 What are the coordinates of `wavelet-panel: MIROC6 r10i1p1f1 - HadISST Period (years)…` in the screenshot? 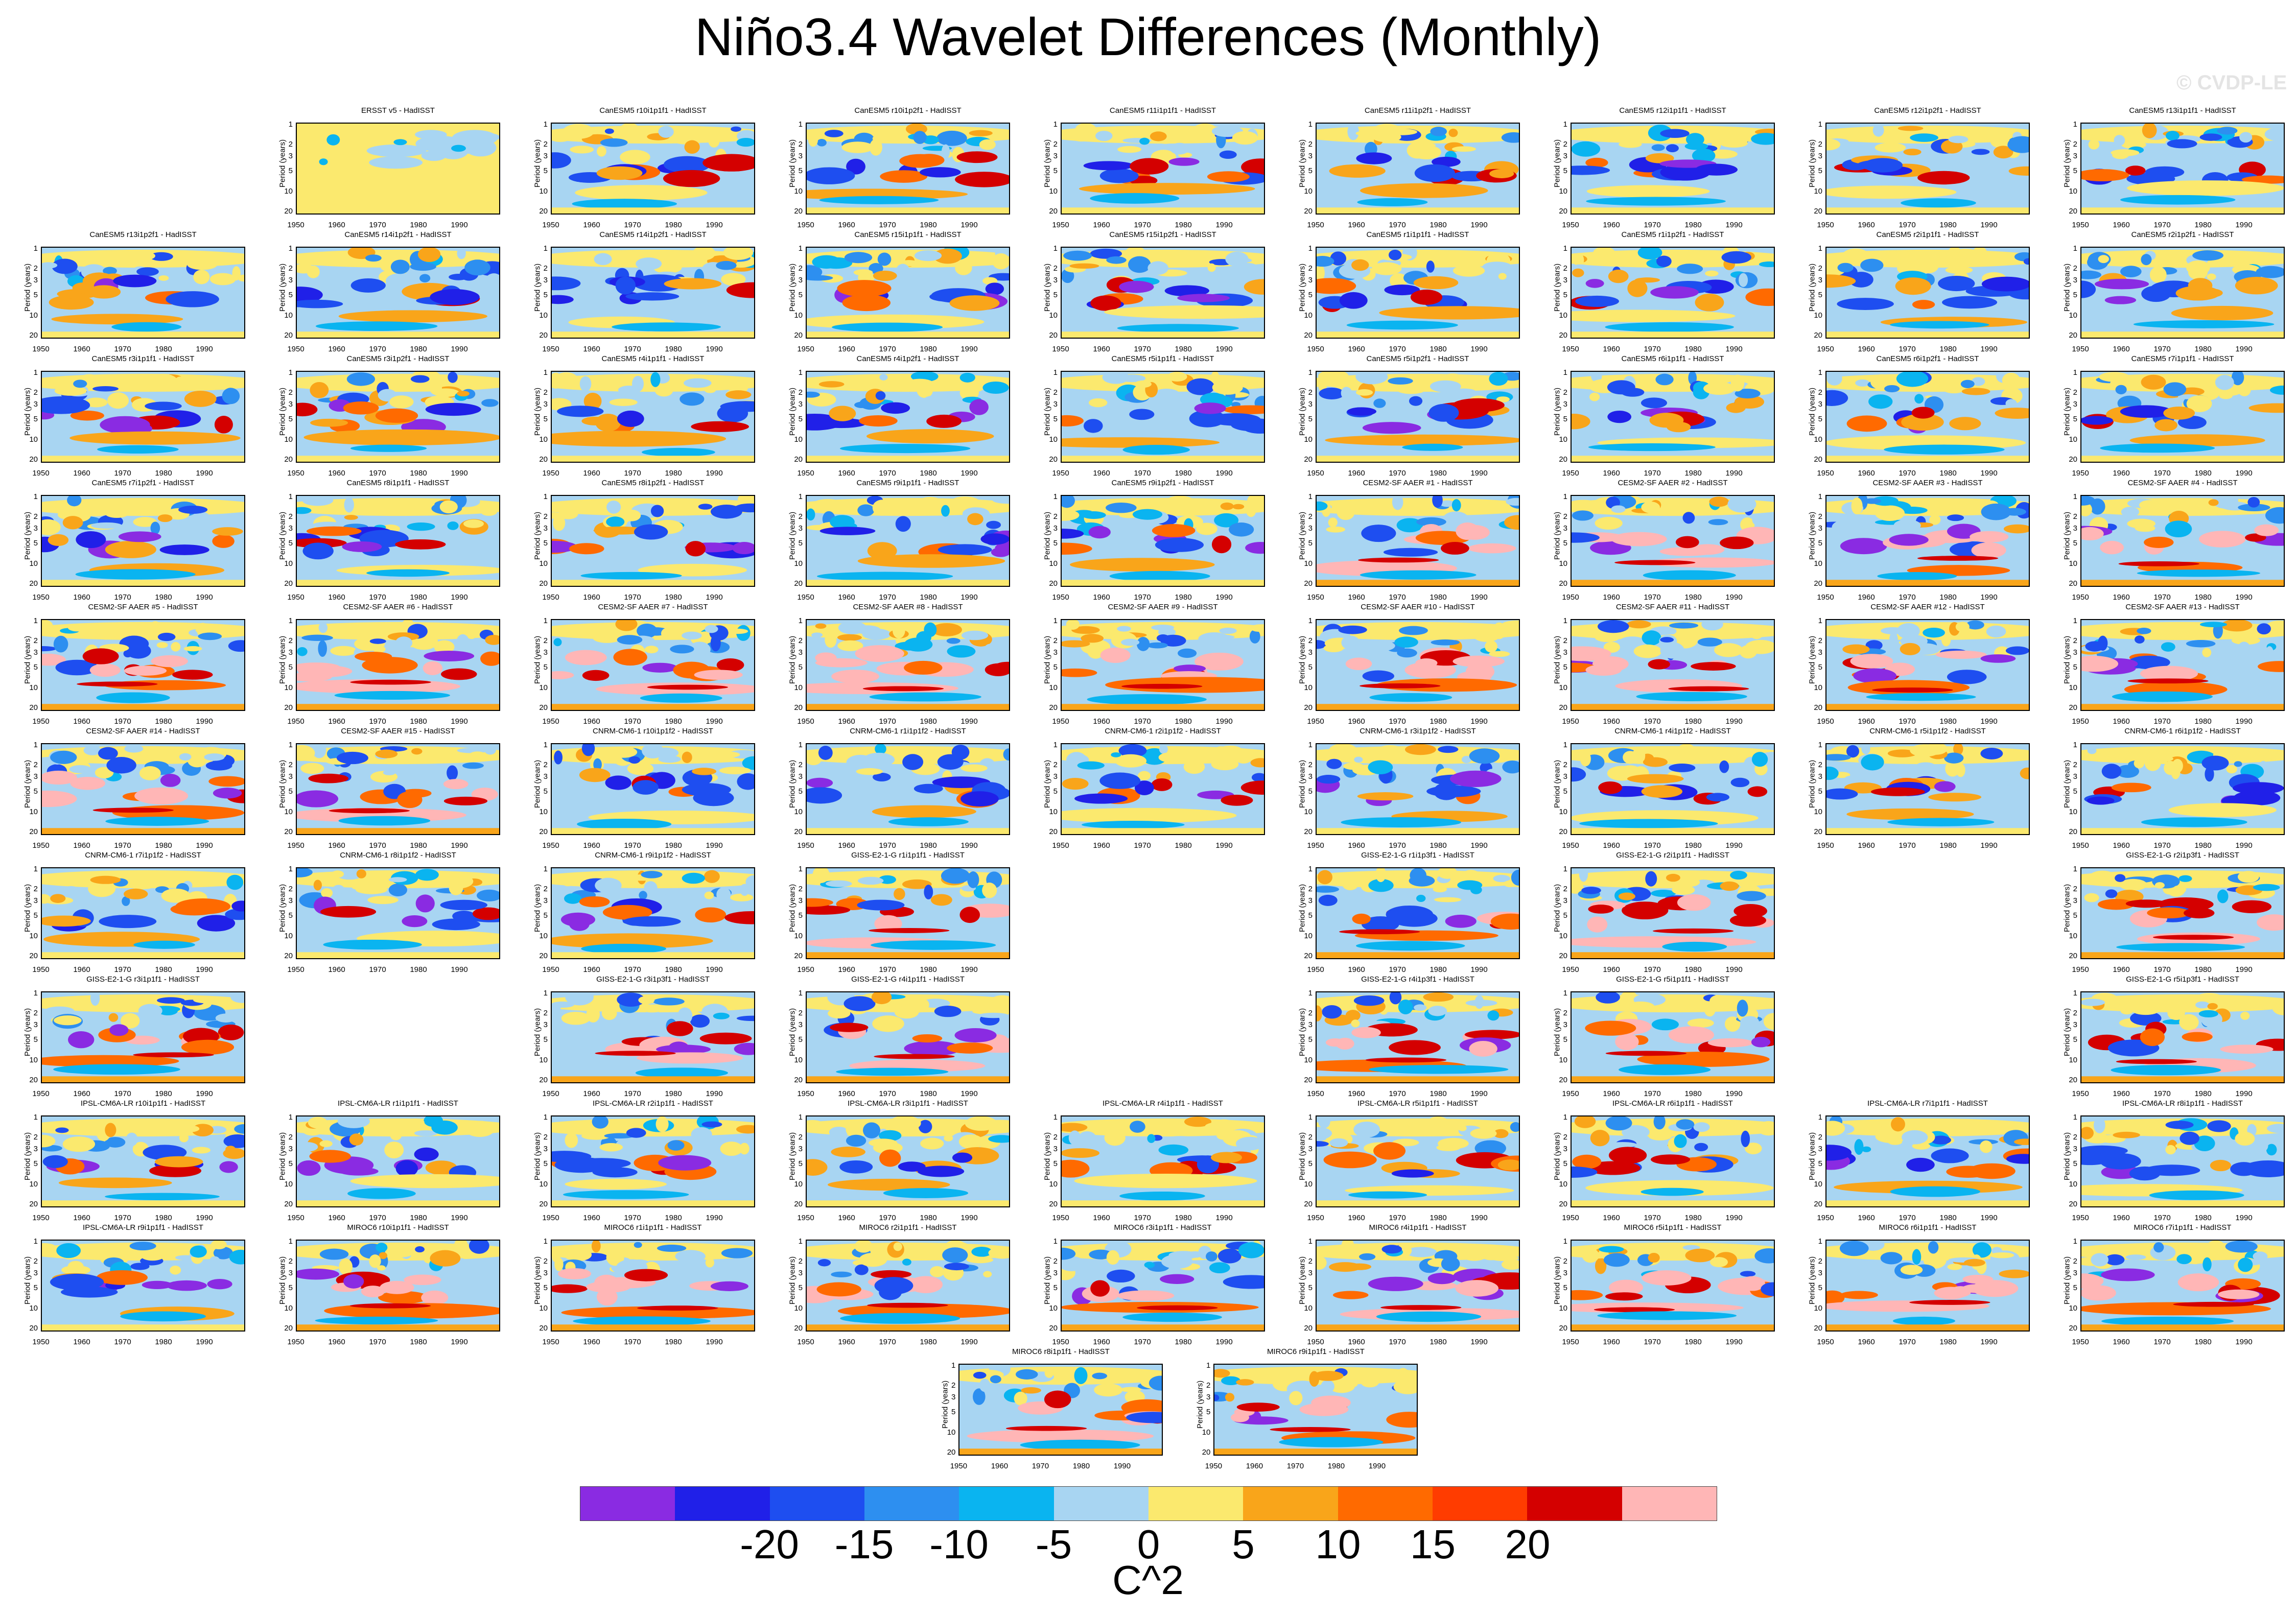 It's located at (389, 1287).